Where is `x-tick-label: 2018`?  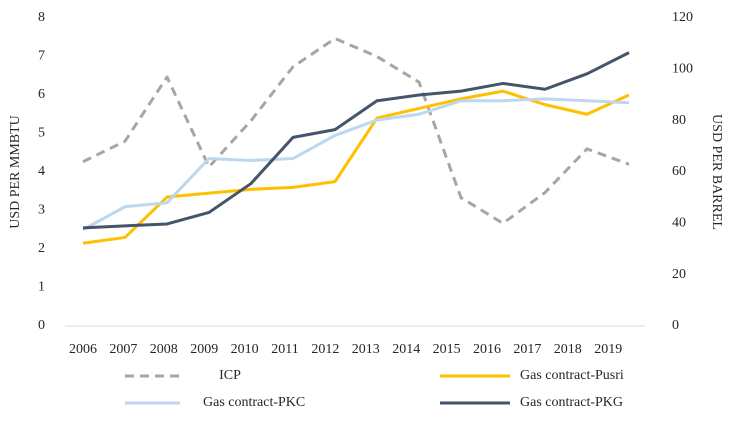
x-tick-label: 2018 is located at coordinates (568, 349).